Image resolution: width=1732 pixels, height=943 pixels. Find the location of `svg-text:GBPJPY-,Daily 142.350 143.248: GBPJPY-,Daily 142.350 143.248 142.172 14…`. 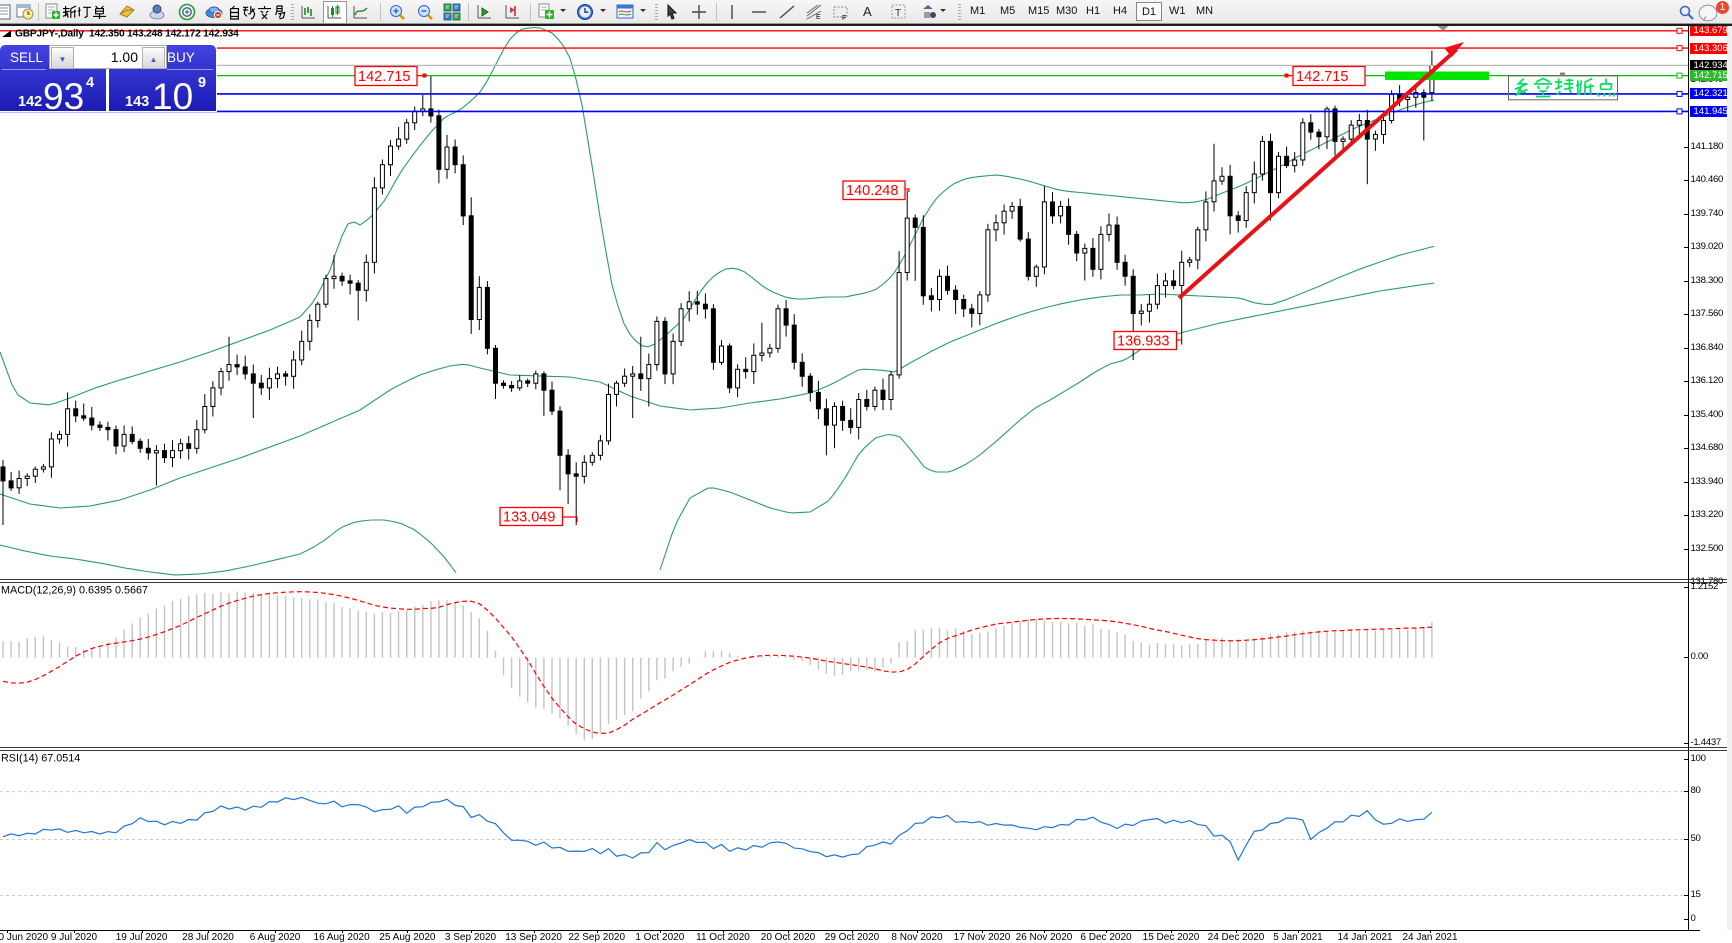

svg-text:GBPJPY-,Daily 142.350 143.248: GBPJPY-,Daily 142.350 143.248 142.172 14… is located at coordinates (127, 34).